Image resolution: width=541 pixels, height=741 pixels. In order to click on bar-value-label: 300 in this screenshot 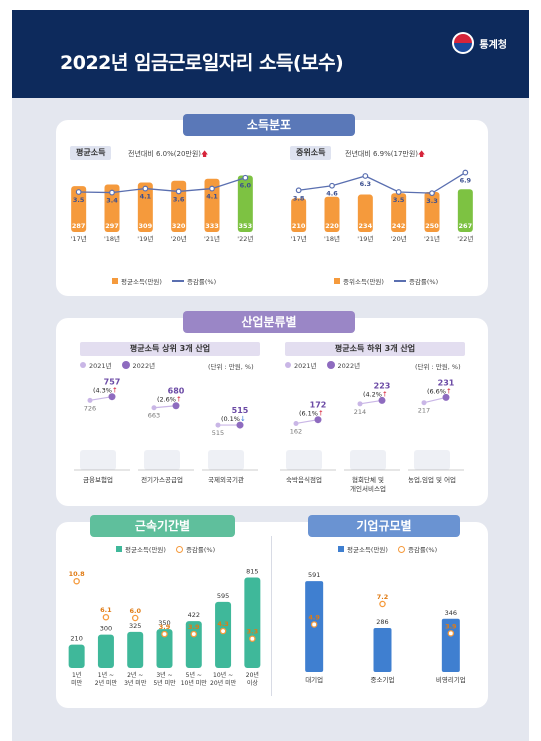, I will do `click(106, 629)`.